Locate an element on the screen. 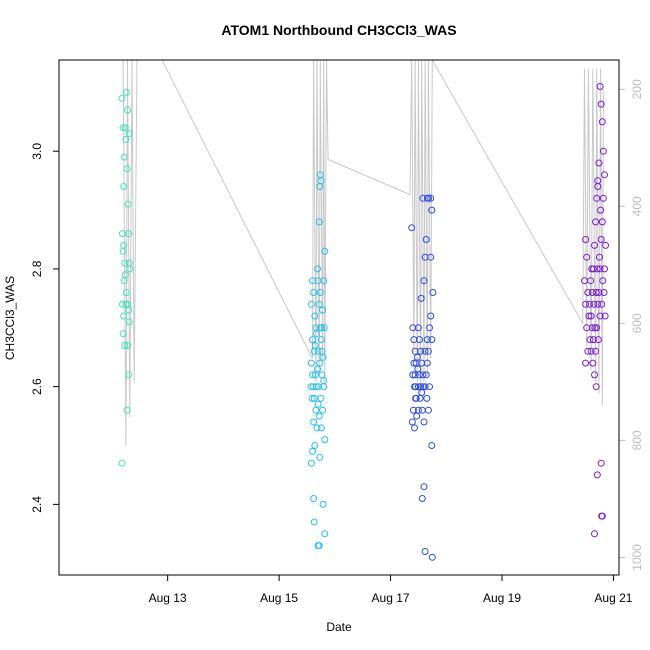 This screenshot has height=650, width=650. x-tick-label: Aug 19 is located at coordinates (502, 598).